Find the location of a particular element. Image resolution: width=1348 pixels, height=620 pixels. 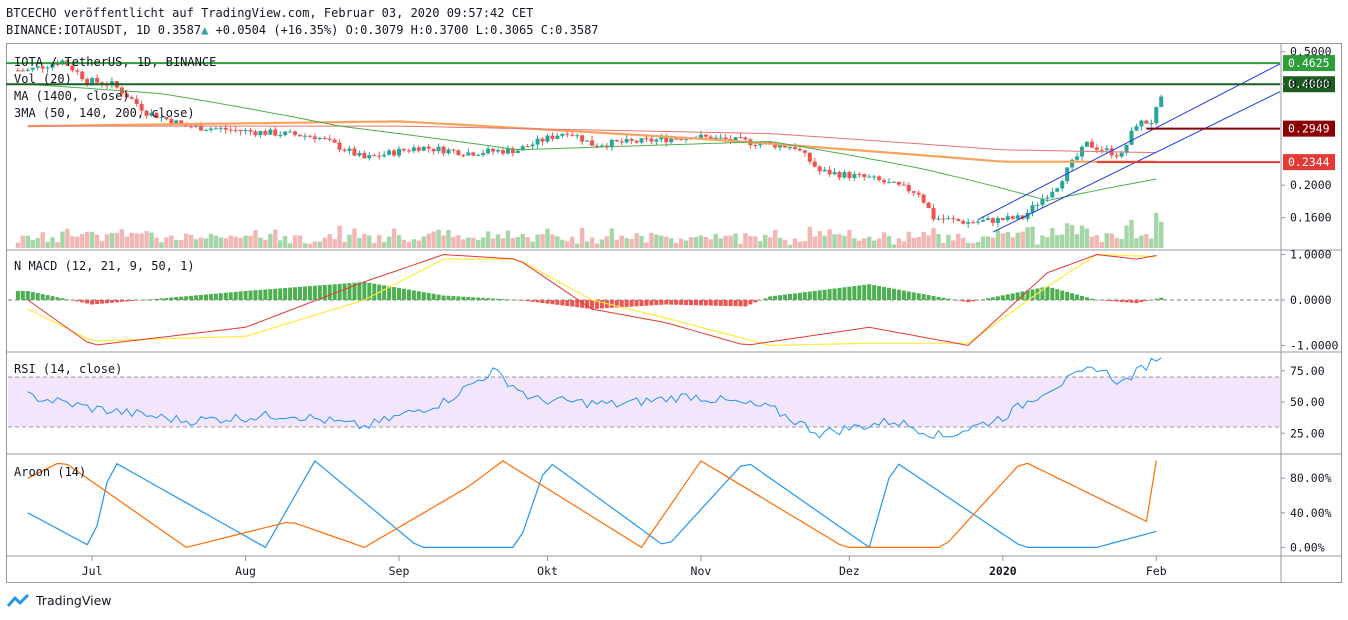

macd-pane is located at coordinates (644, 300).